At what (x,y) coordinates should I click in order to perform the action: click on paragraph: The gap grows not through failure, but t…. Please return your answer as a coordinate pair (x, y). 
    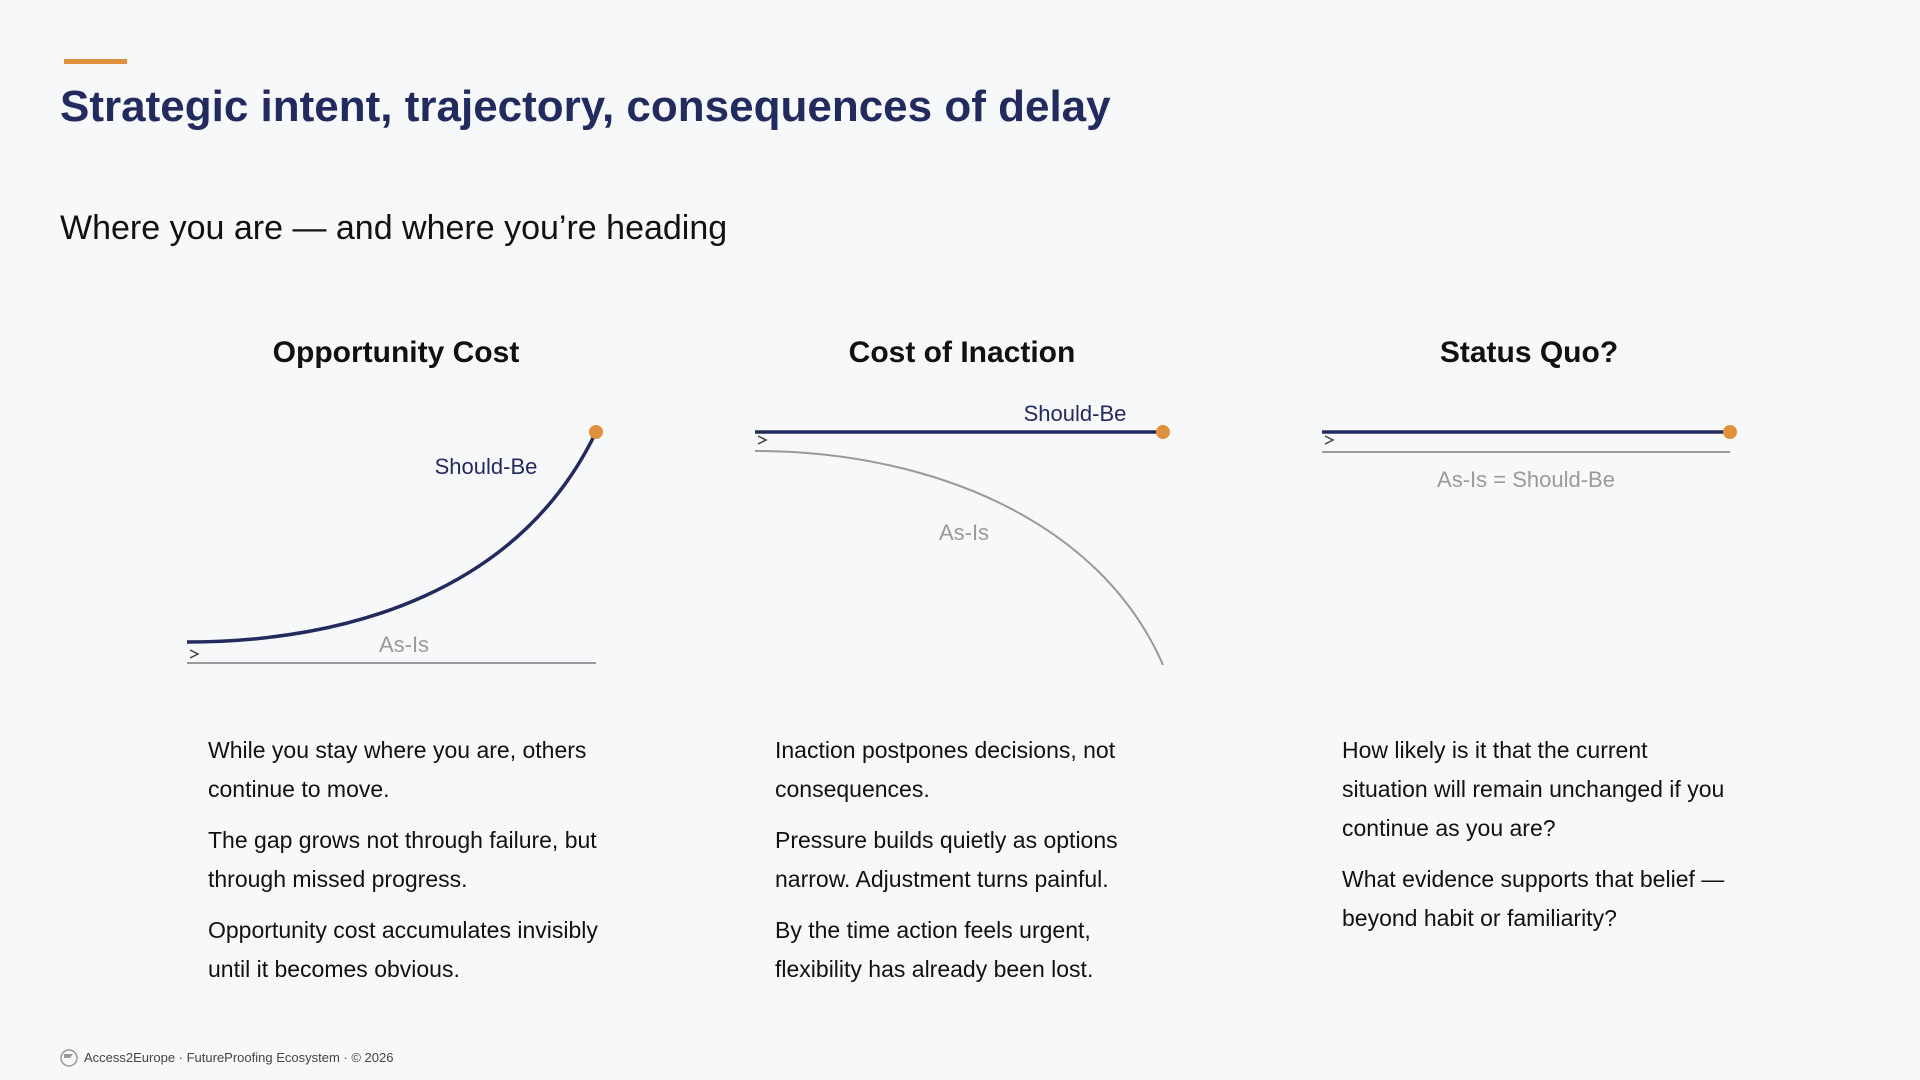
    Looking at the image, I should click on (402, 859).